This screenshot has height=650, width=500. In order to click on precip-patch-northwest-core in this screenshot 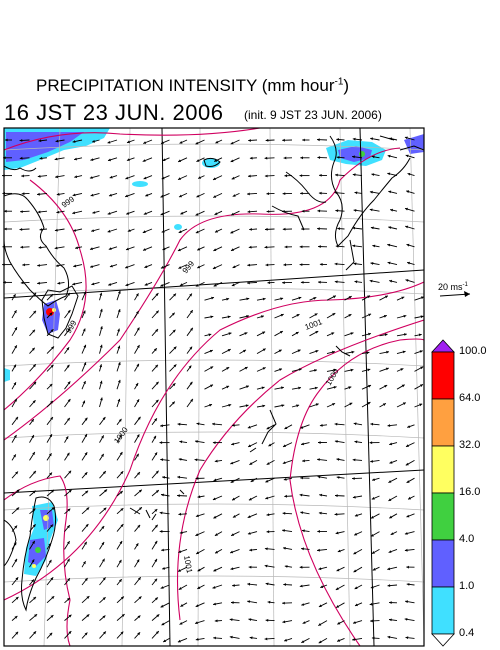, I will do `click(45, 147)`.